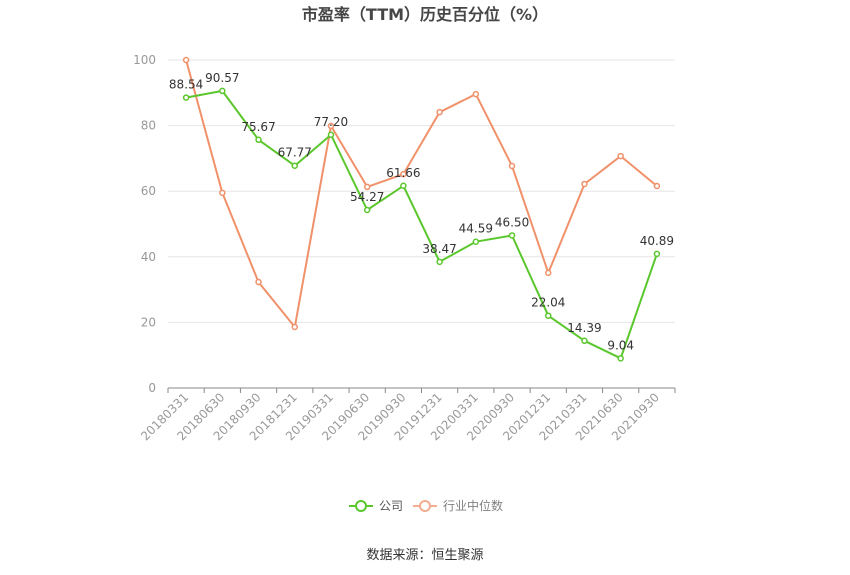  I want to click on data-label: 77.20, so click(331, 122).